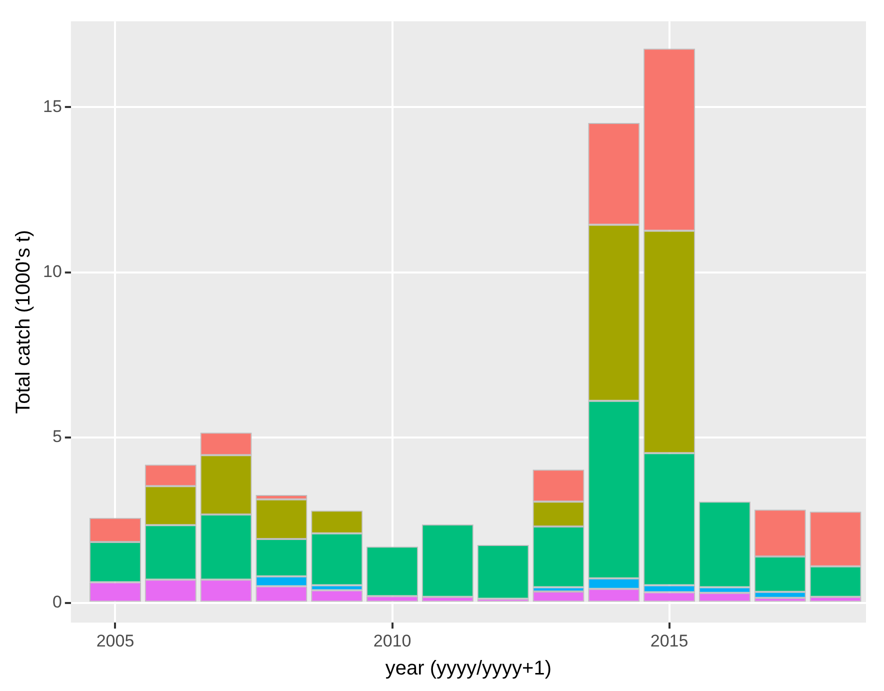  Describe the element at coordinates (57, 436) in the screenshot. I see `y-tick-label: 5` at that location.